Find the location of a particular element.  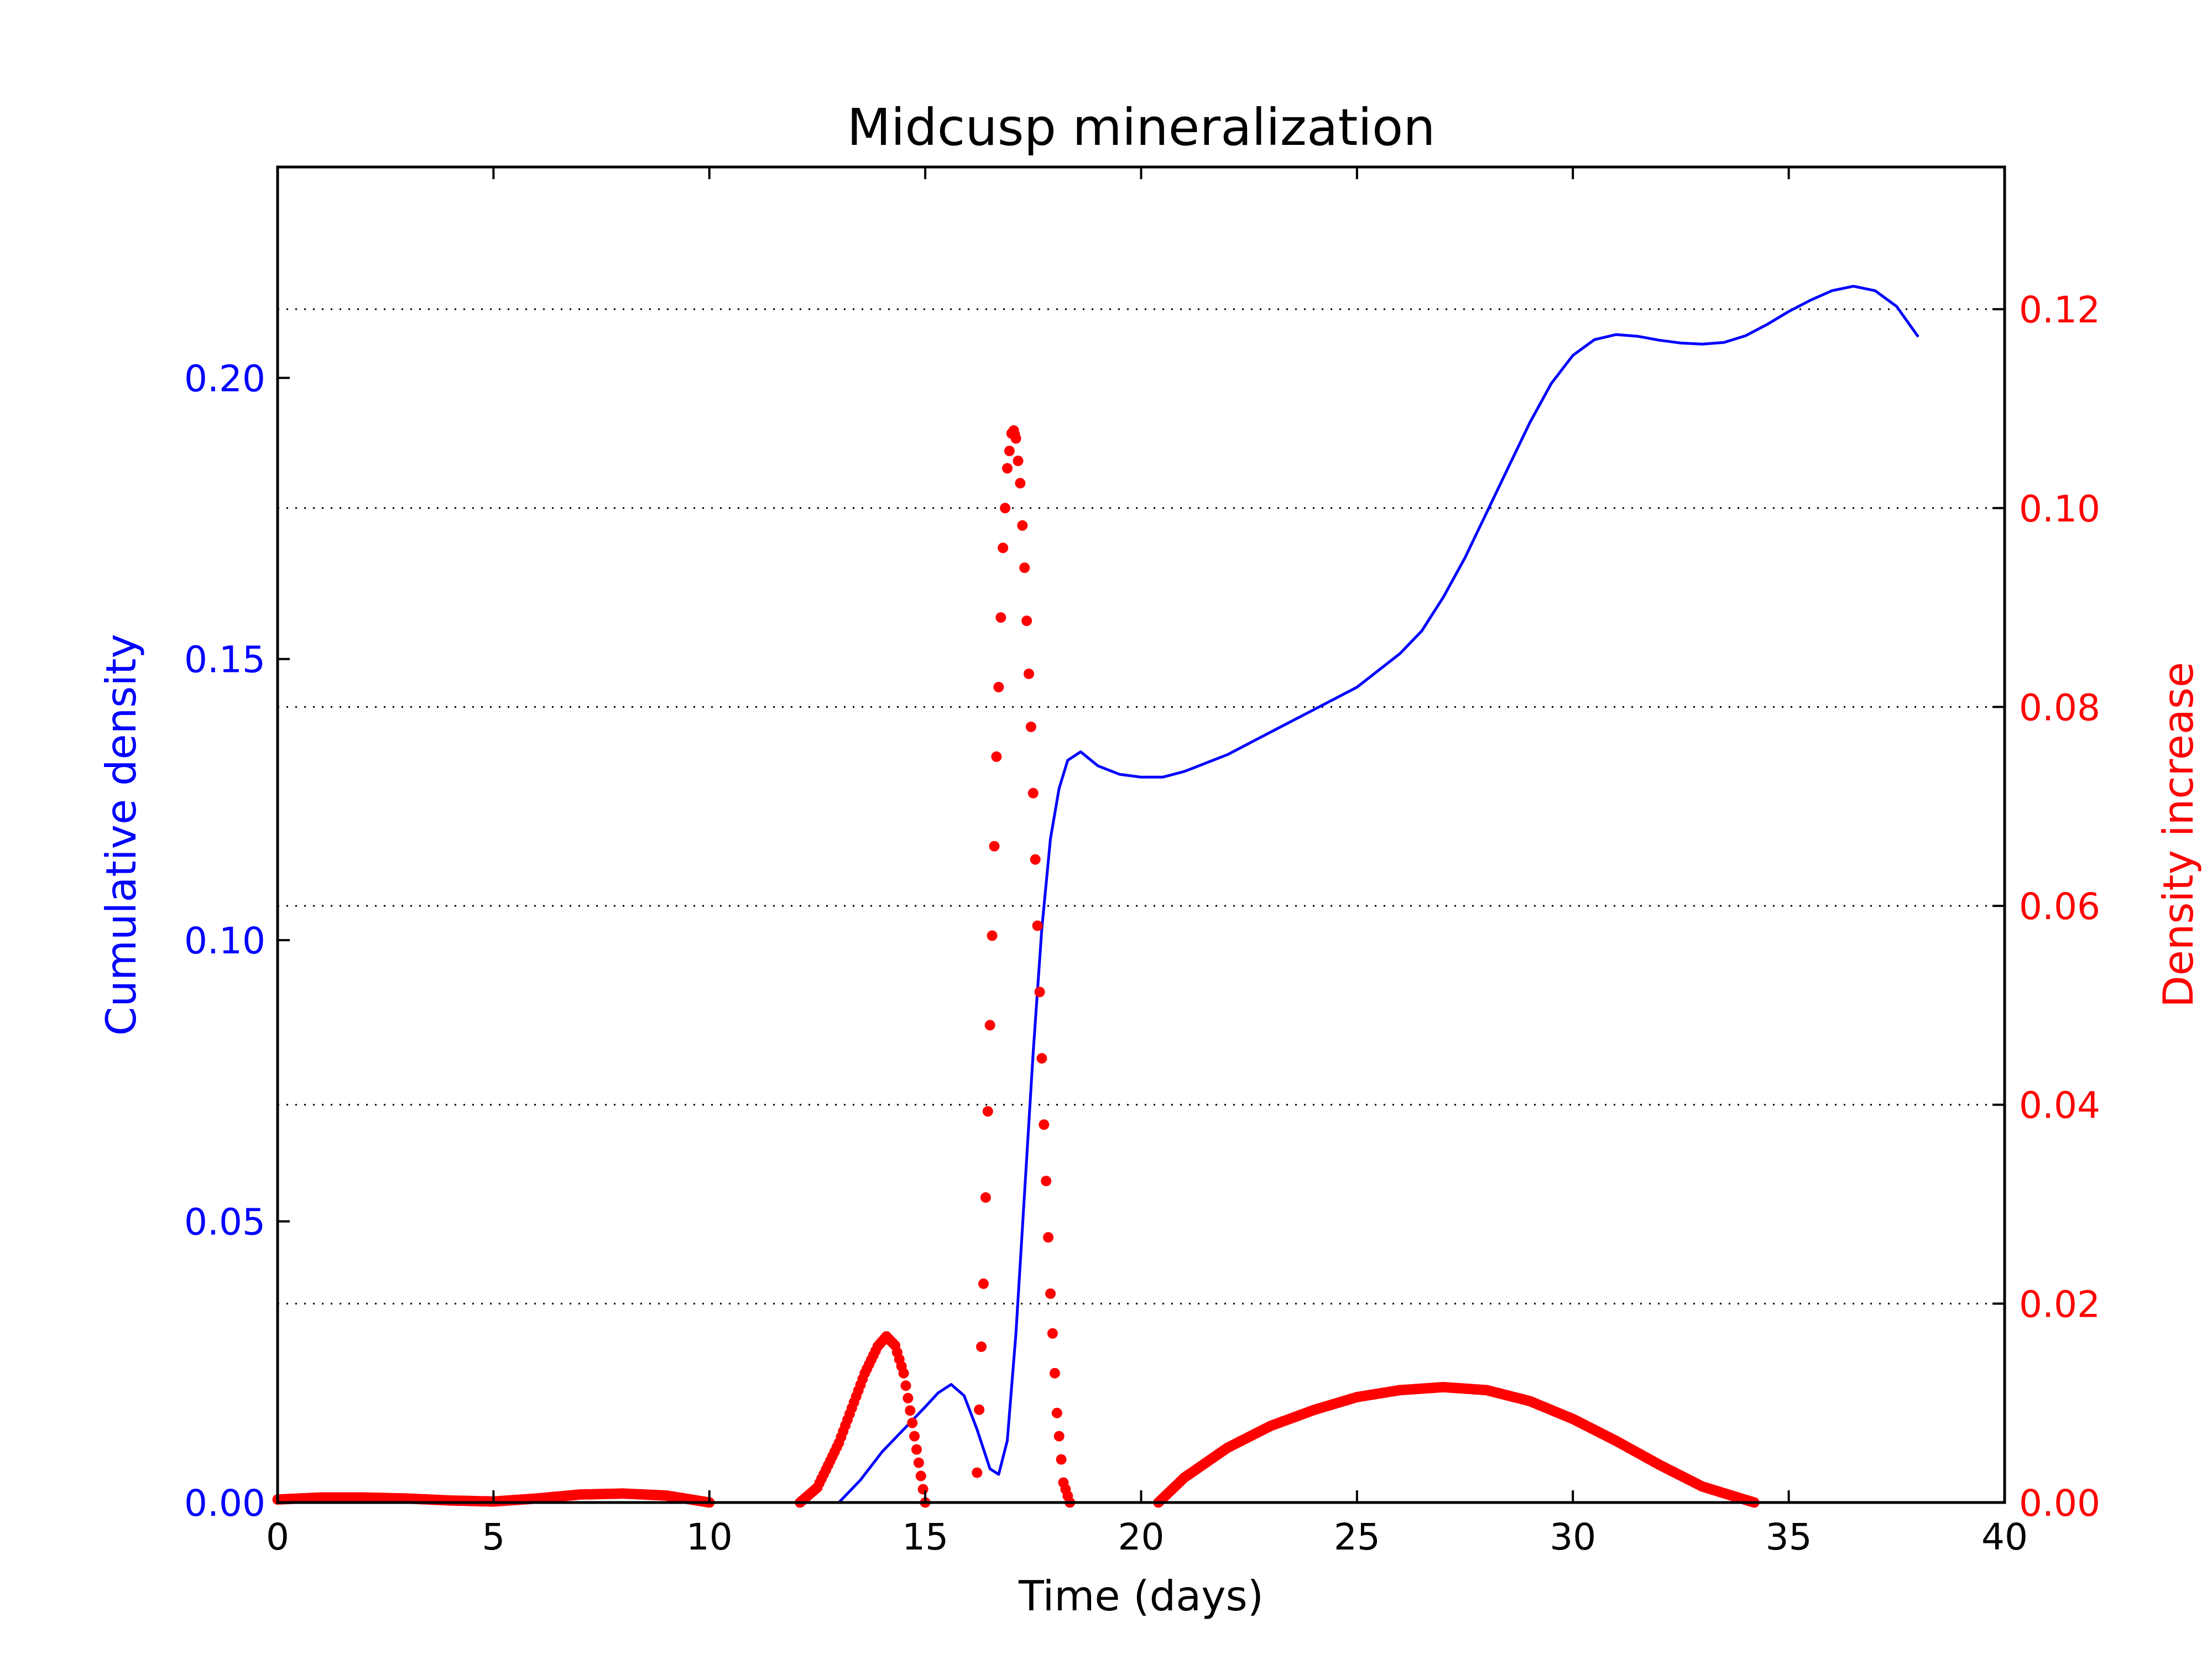

y-right-tick-label: 0.02 is located at coordinates (2059, 1305).